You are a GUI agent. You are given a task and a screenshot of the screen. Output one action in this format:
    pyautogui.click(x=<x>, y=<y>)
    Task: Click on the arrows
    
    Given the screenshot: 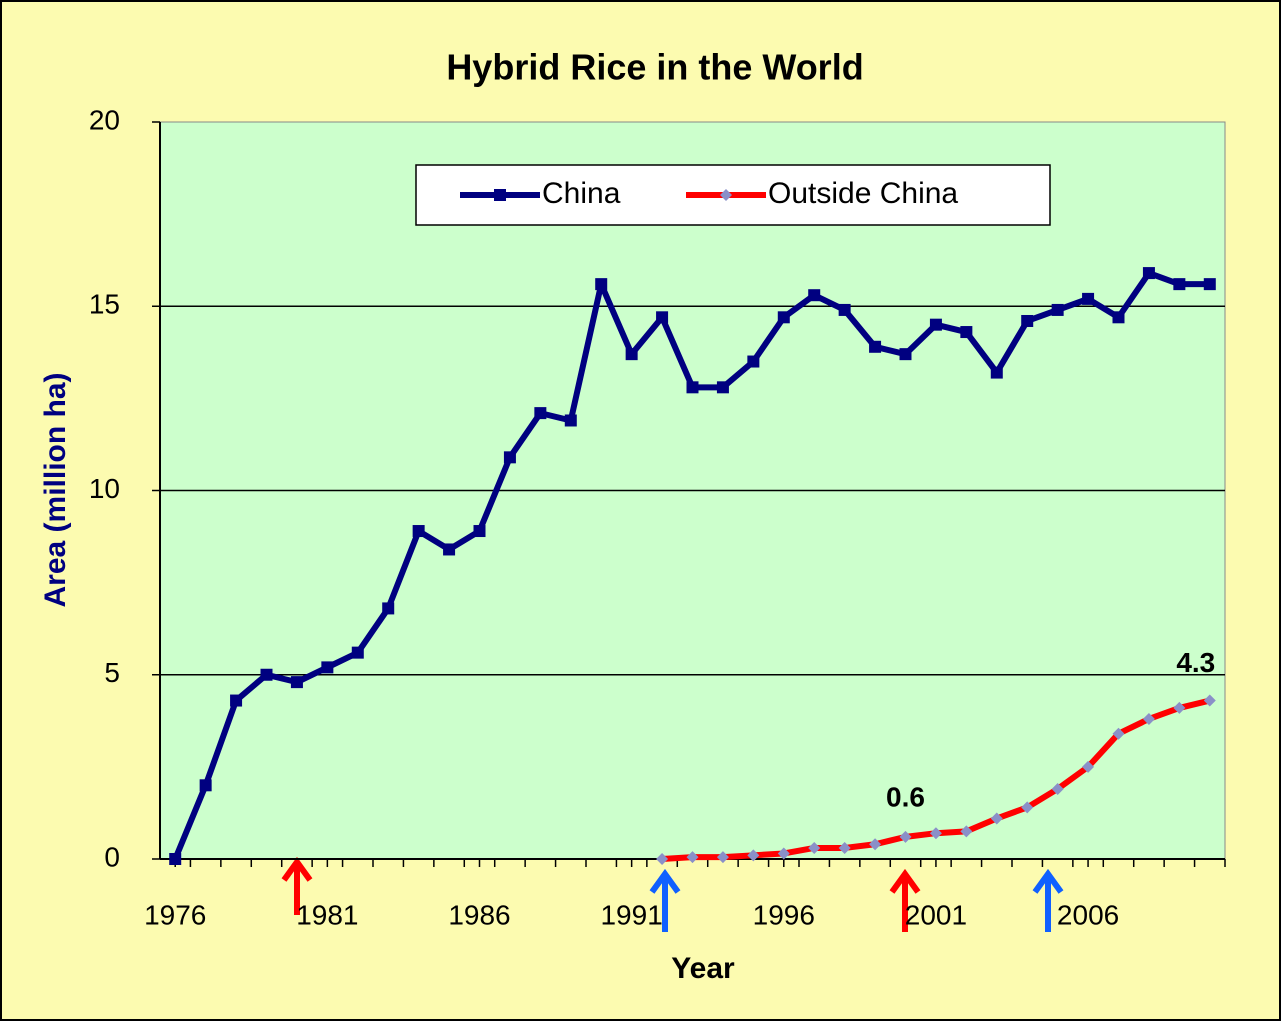 What is the action you would take?
    pyautogui.click(x=672, y=894)
    